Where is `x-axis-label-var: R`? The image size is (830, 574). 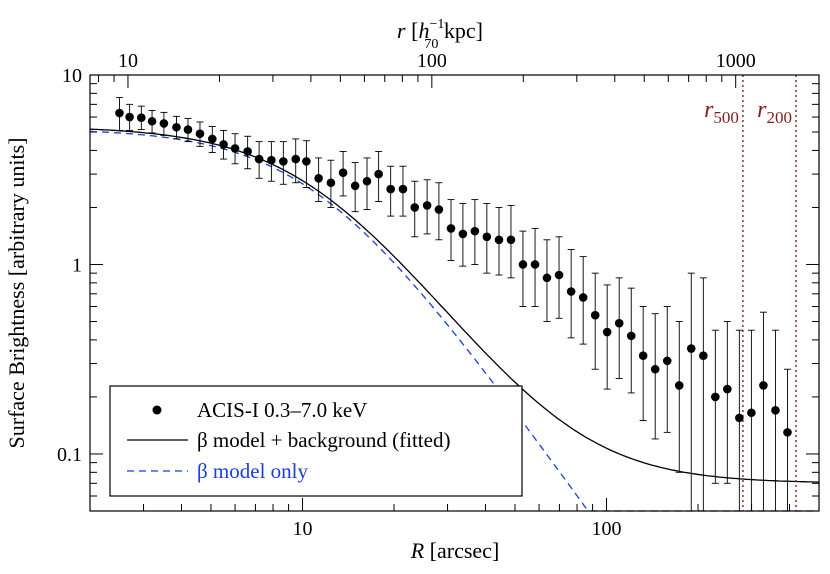
x-axis-label-var: R is located at coordinates (417, 550).